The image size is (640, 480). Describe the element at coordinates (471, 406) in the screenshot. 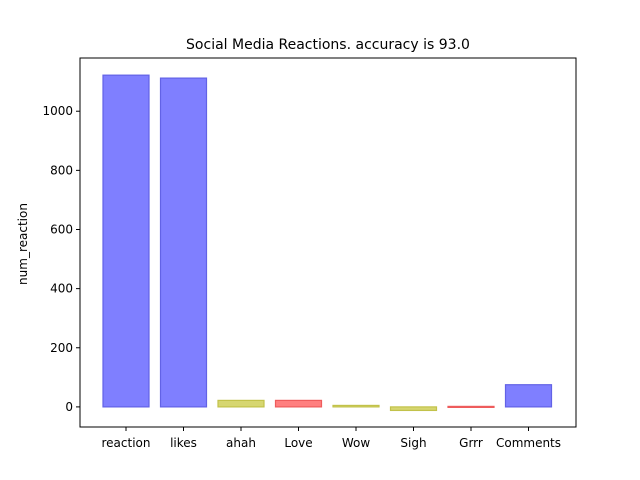

I see `bar-grrr` at that location.